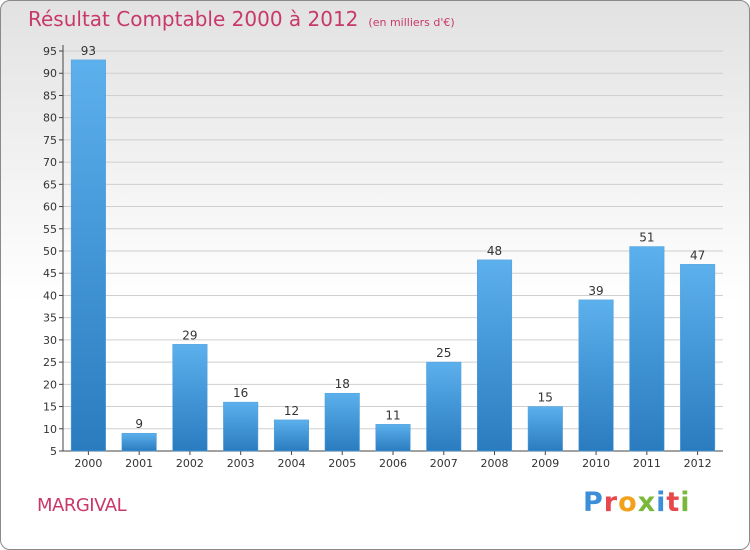  I want to click on y-tick-label: 45, so click(50, 273).